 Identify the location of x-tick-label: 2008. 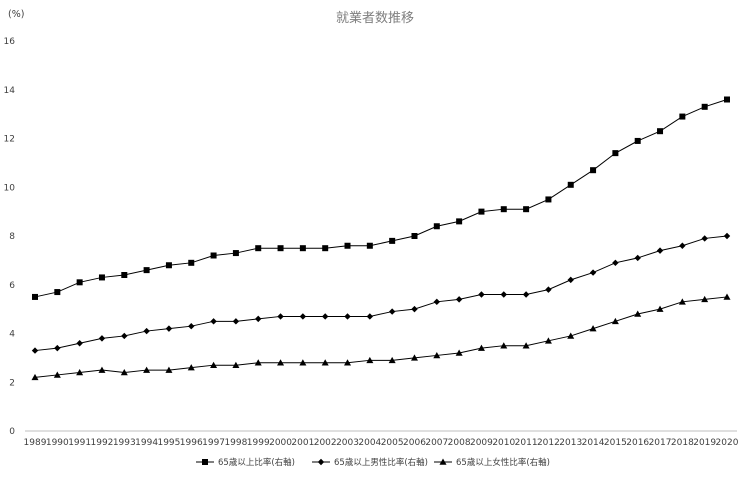
(459, 443).